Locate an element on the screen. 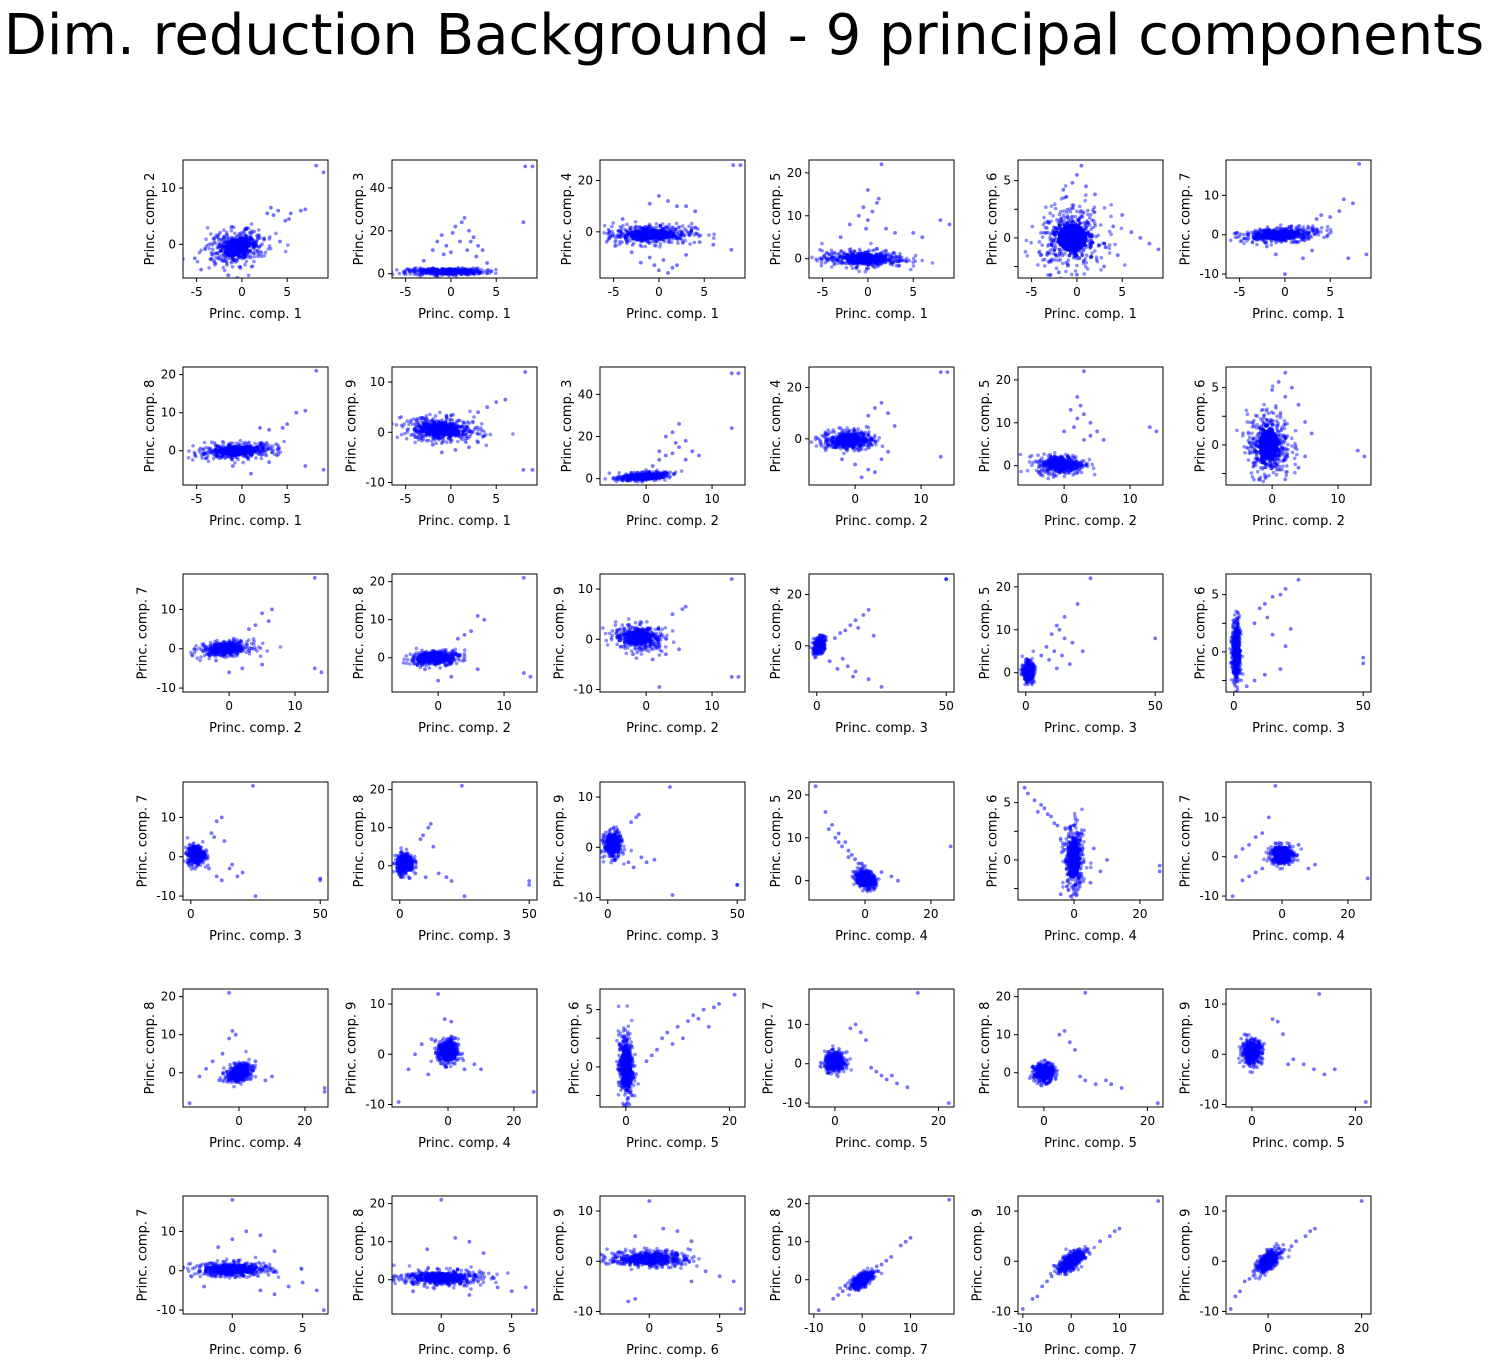  y-tick-label: 0 is located at coordinates (381, 274).